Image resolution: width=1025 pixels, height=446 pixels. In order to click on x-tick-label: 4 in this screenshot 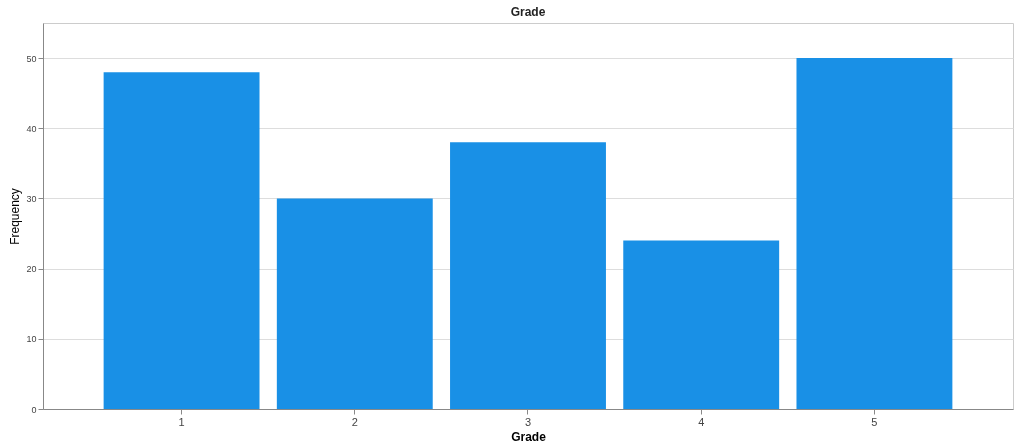, I will do `click(701, 421)`.